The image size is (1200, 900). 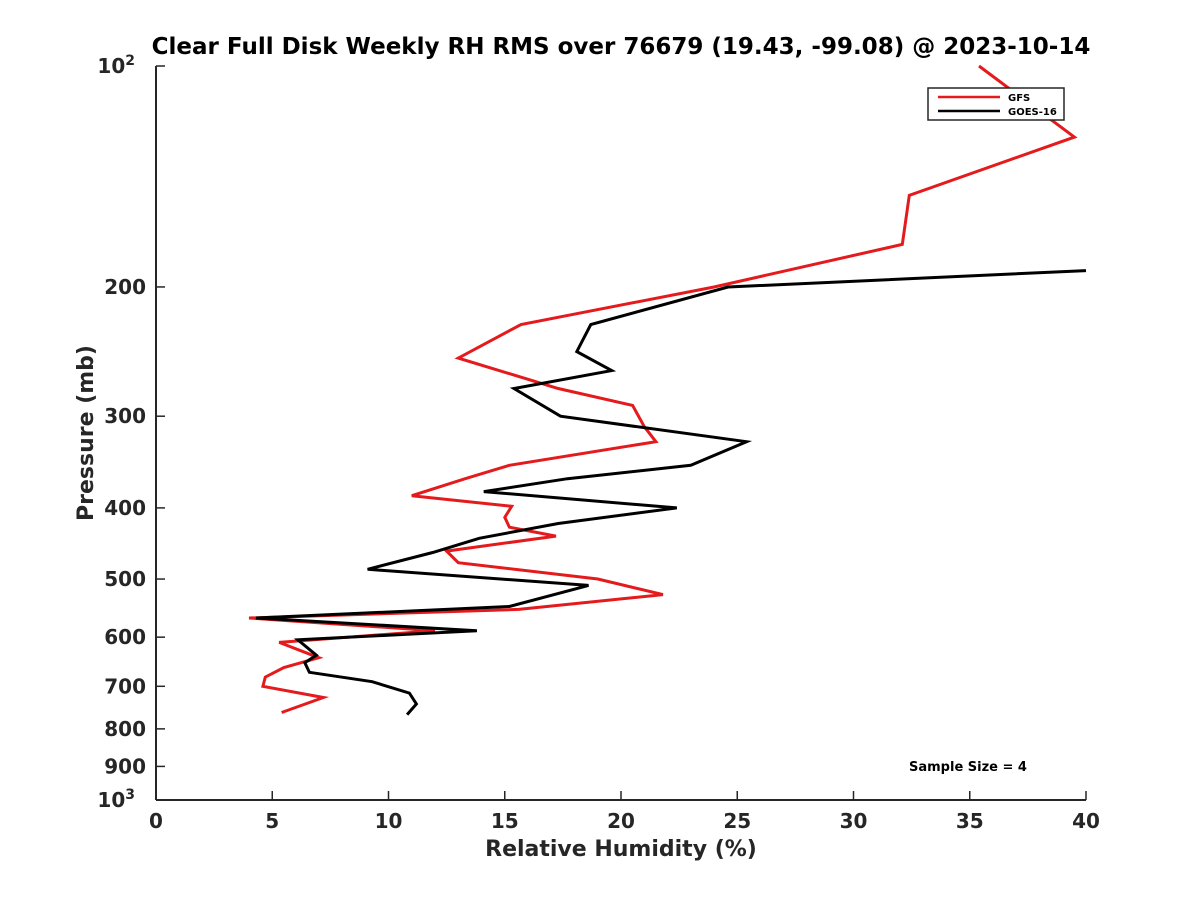 I want to click on x-ticks: 0 5 10 15 20 25 30 35 40, so click(x=624, y=812).